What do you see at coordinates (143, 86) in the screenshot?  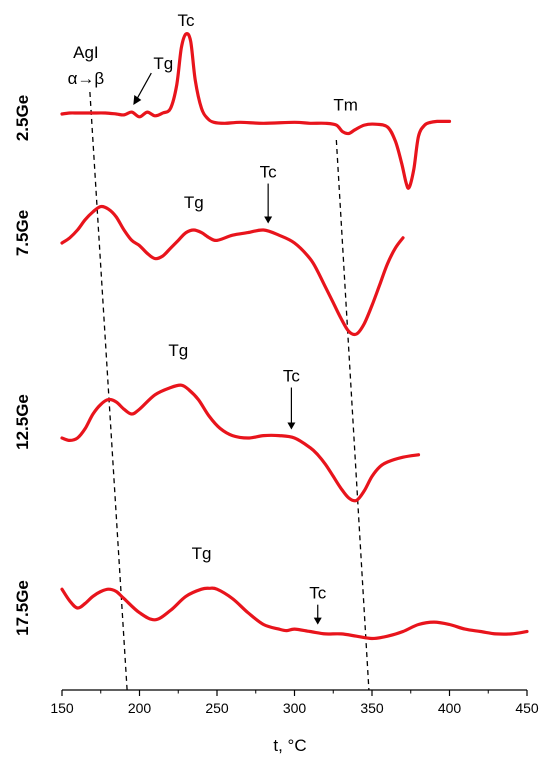 I see `annotation-arrow` at bounding box center [143, 86].